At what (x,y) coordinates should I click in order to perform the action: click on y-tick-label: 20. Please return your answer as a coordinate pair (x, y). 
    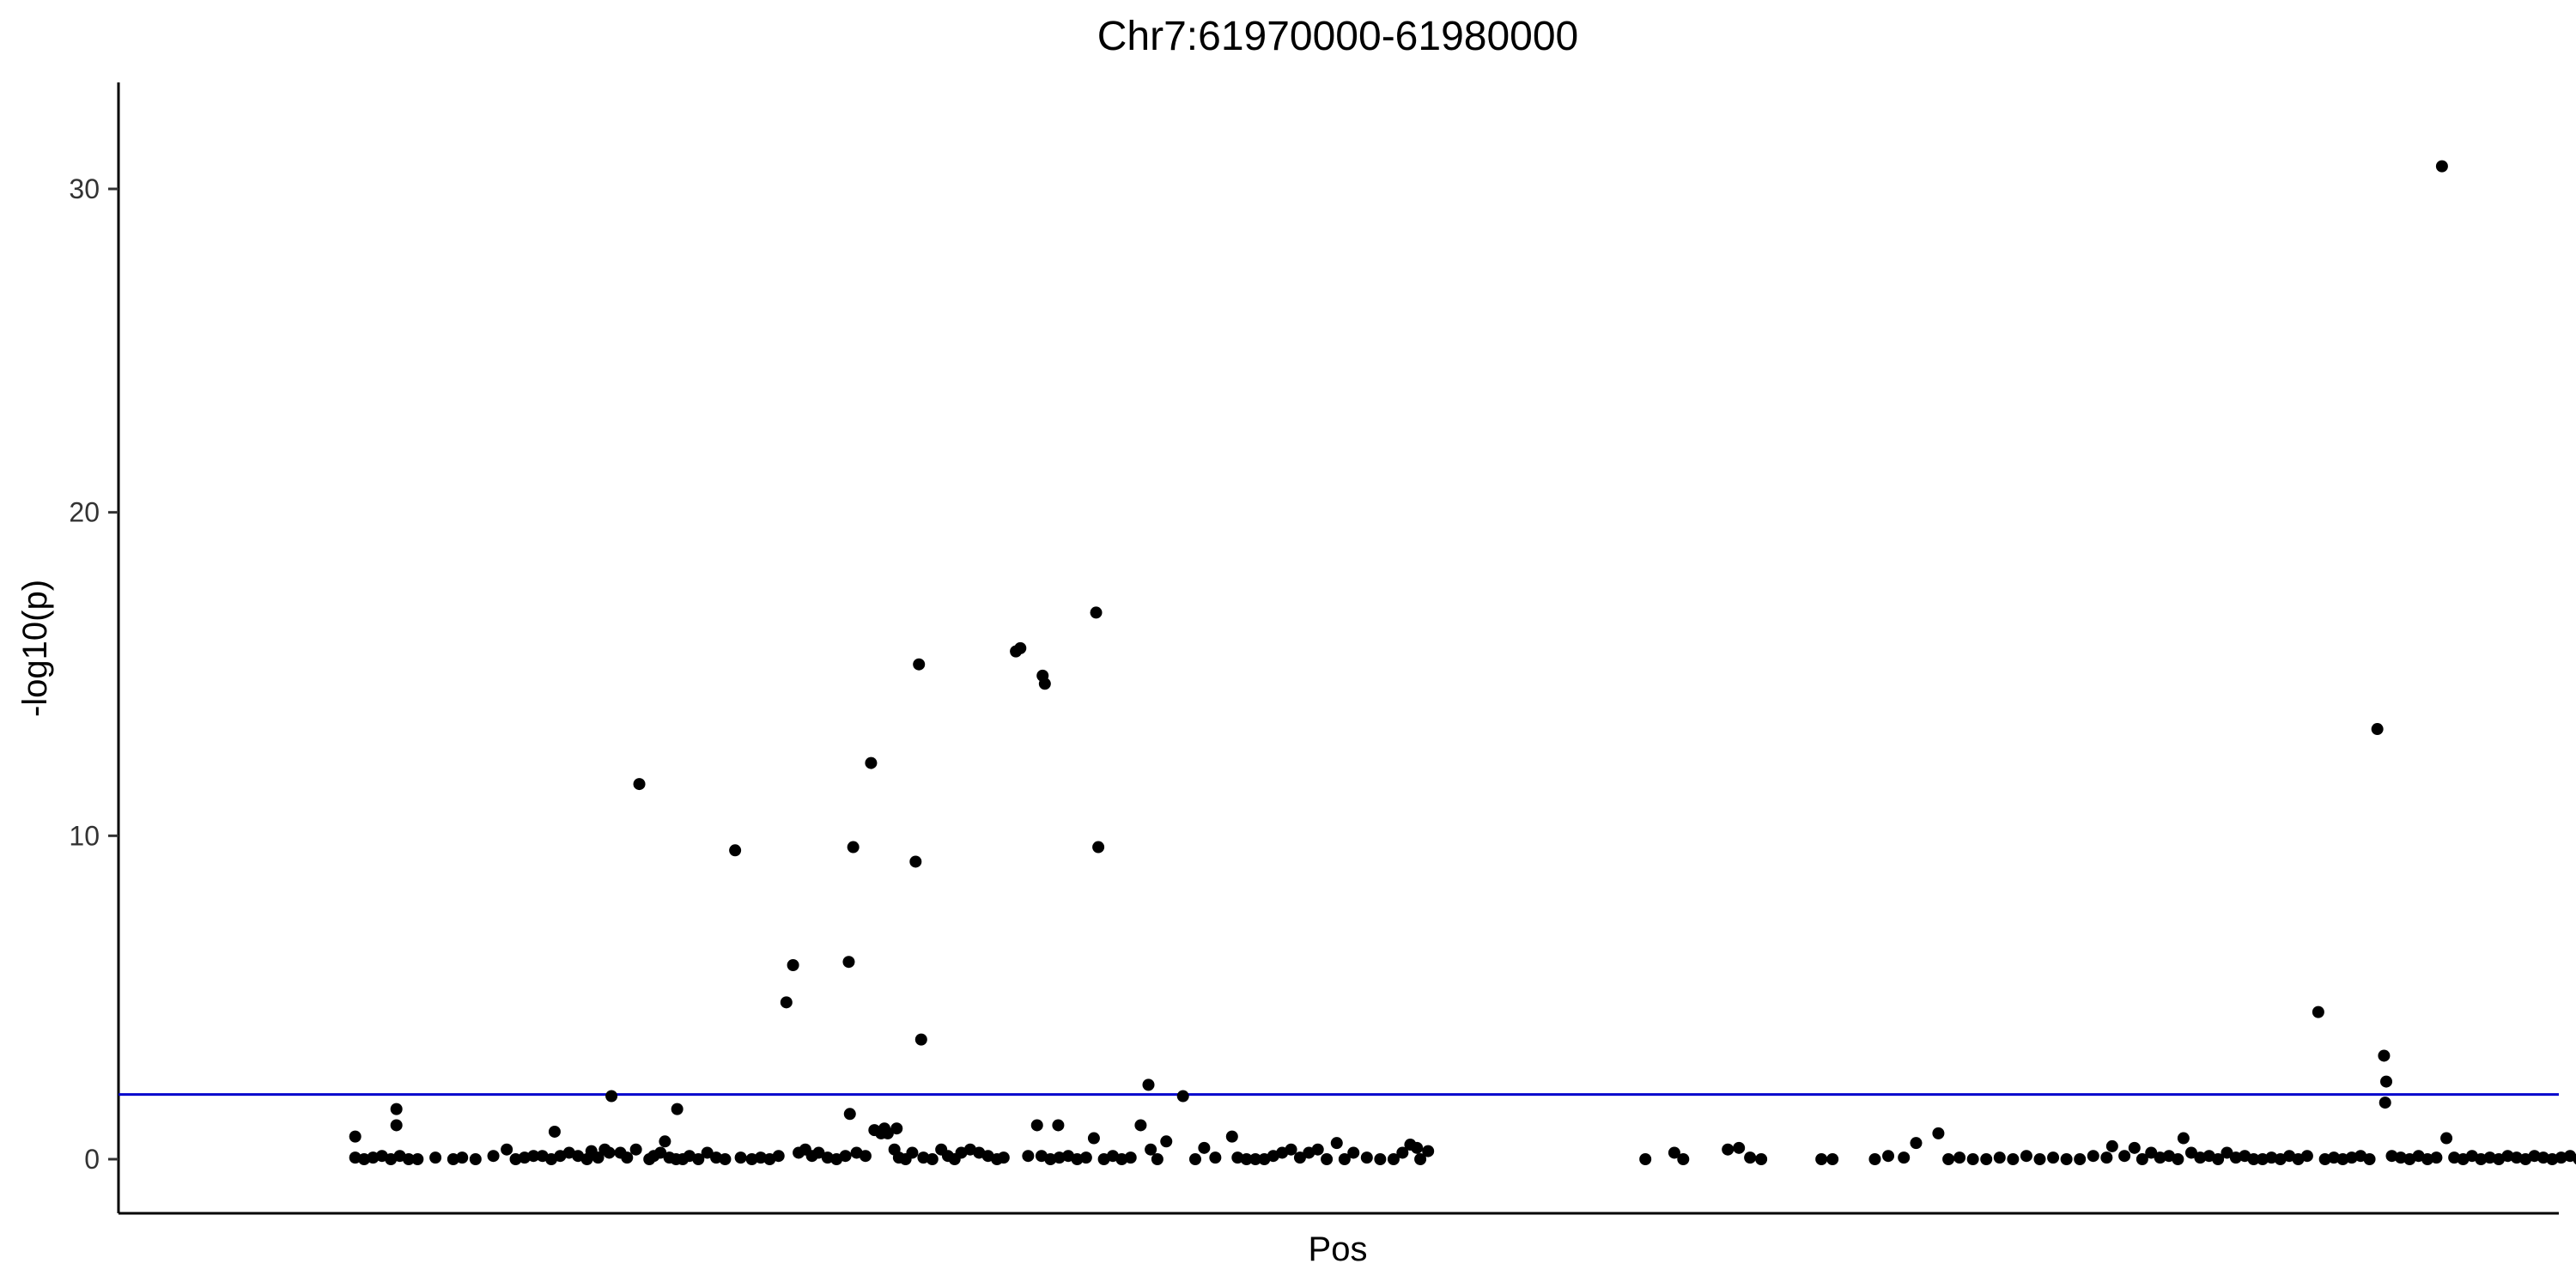
    Looking at the image, I should click on (85, 512).